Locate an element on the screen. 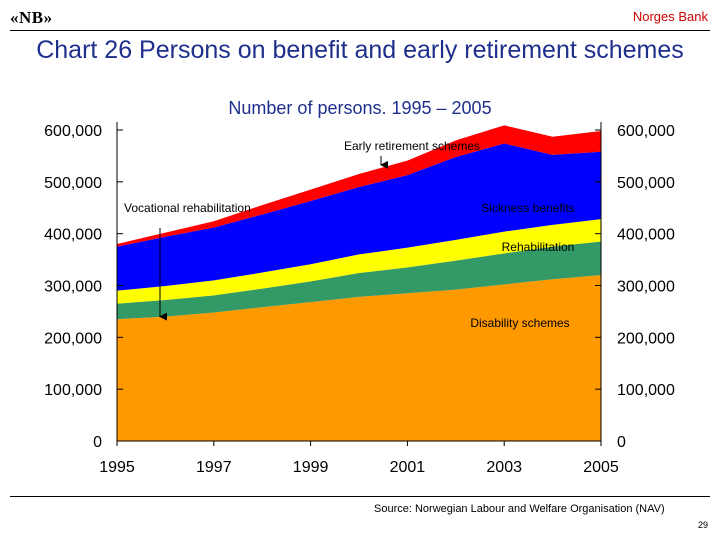 The image size is (720, 540). y-tick-label-right: 300,000 is located at coordinates (646, 287).